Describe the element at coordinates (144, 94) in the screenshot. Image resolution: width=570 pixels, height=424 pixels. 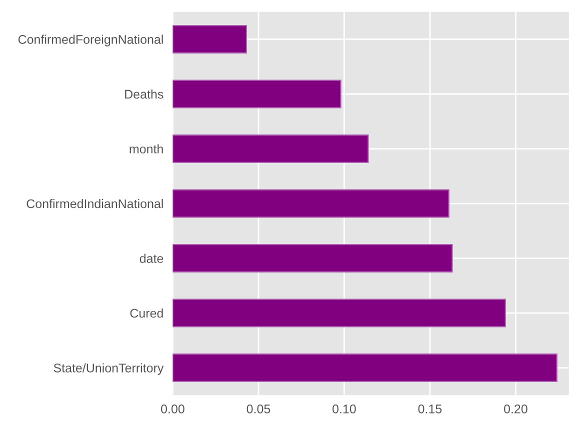
I see `y-tick-label: Deaths` at that location.